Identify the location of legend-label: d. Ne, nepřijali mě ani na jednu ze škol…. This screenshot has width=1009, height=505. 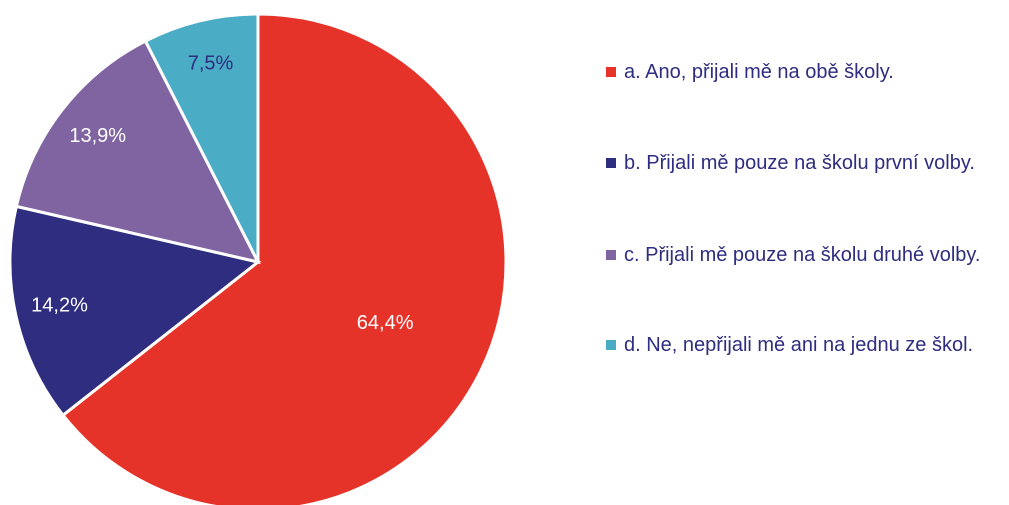
(799, 345).